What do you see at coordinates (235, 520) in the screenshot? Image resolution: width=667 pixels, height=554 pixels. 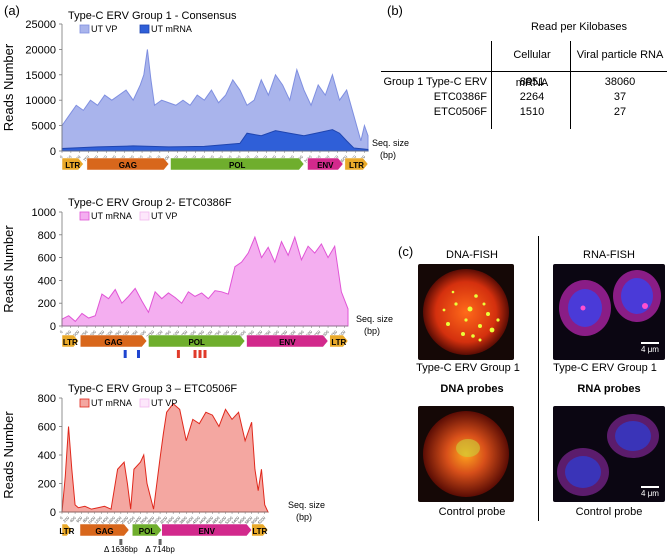 I see `x-tick-label: 5400` at bounding box center [235, 520].